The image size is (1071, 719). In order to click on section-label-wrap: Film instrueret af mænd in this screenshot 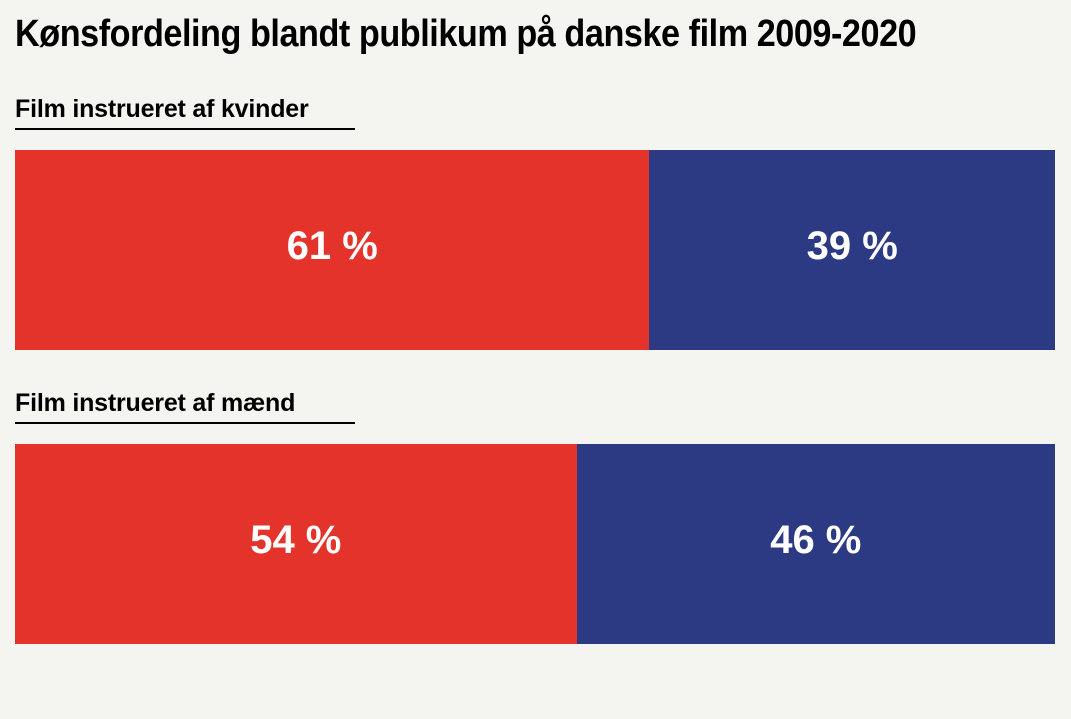, I will do `click(535, 406)`.